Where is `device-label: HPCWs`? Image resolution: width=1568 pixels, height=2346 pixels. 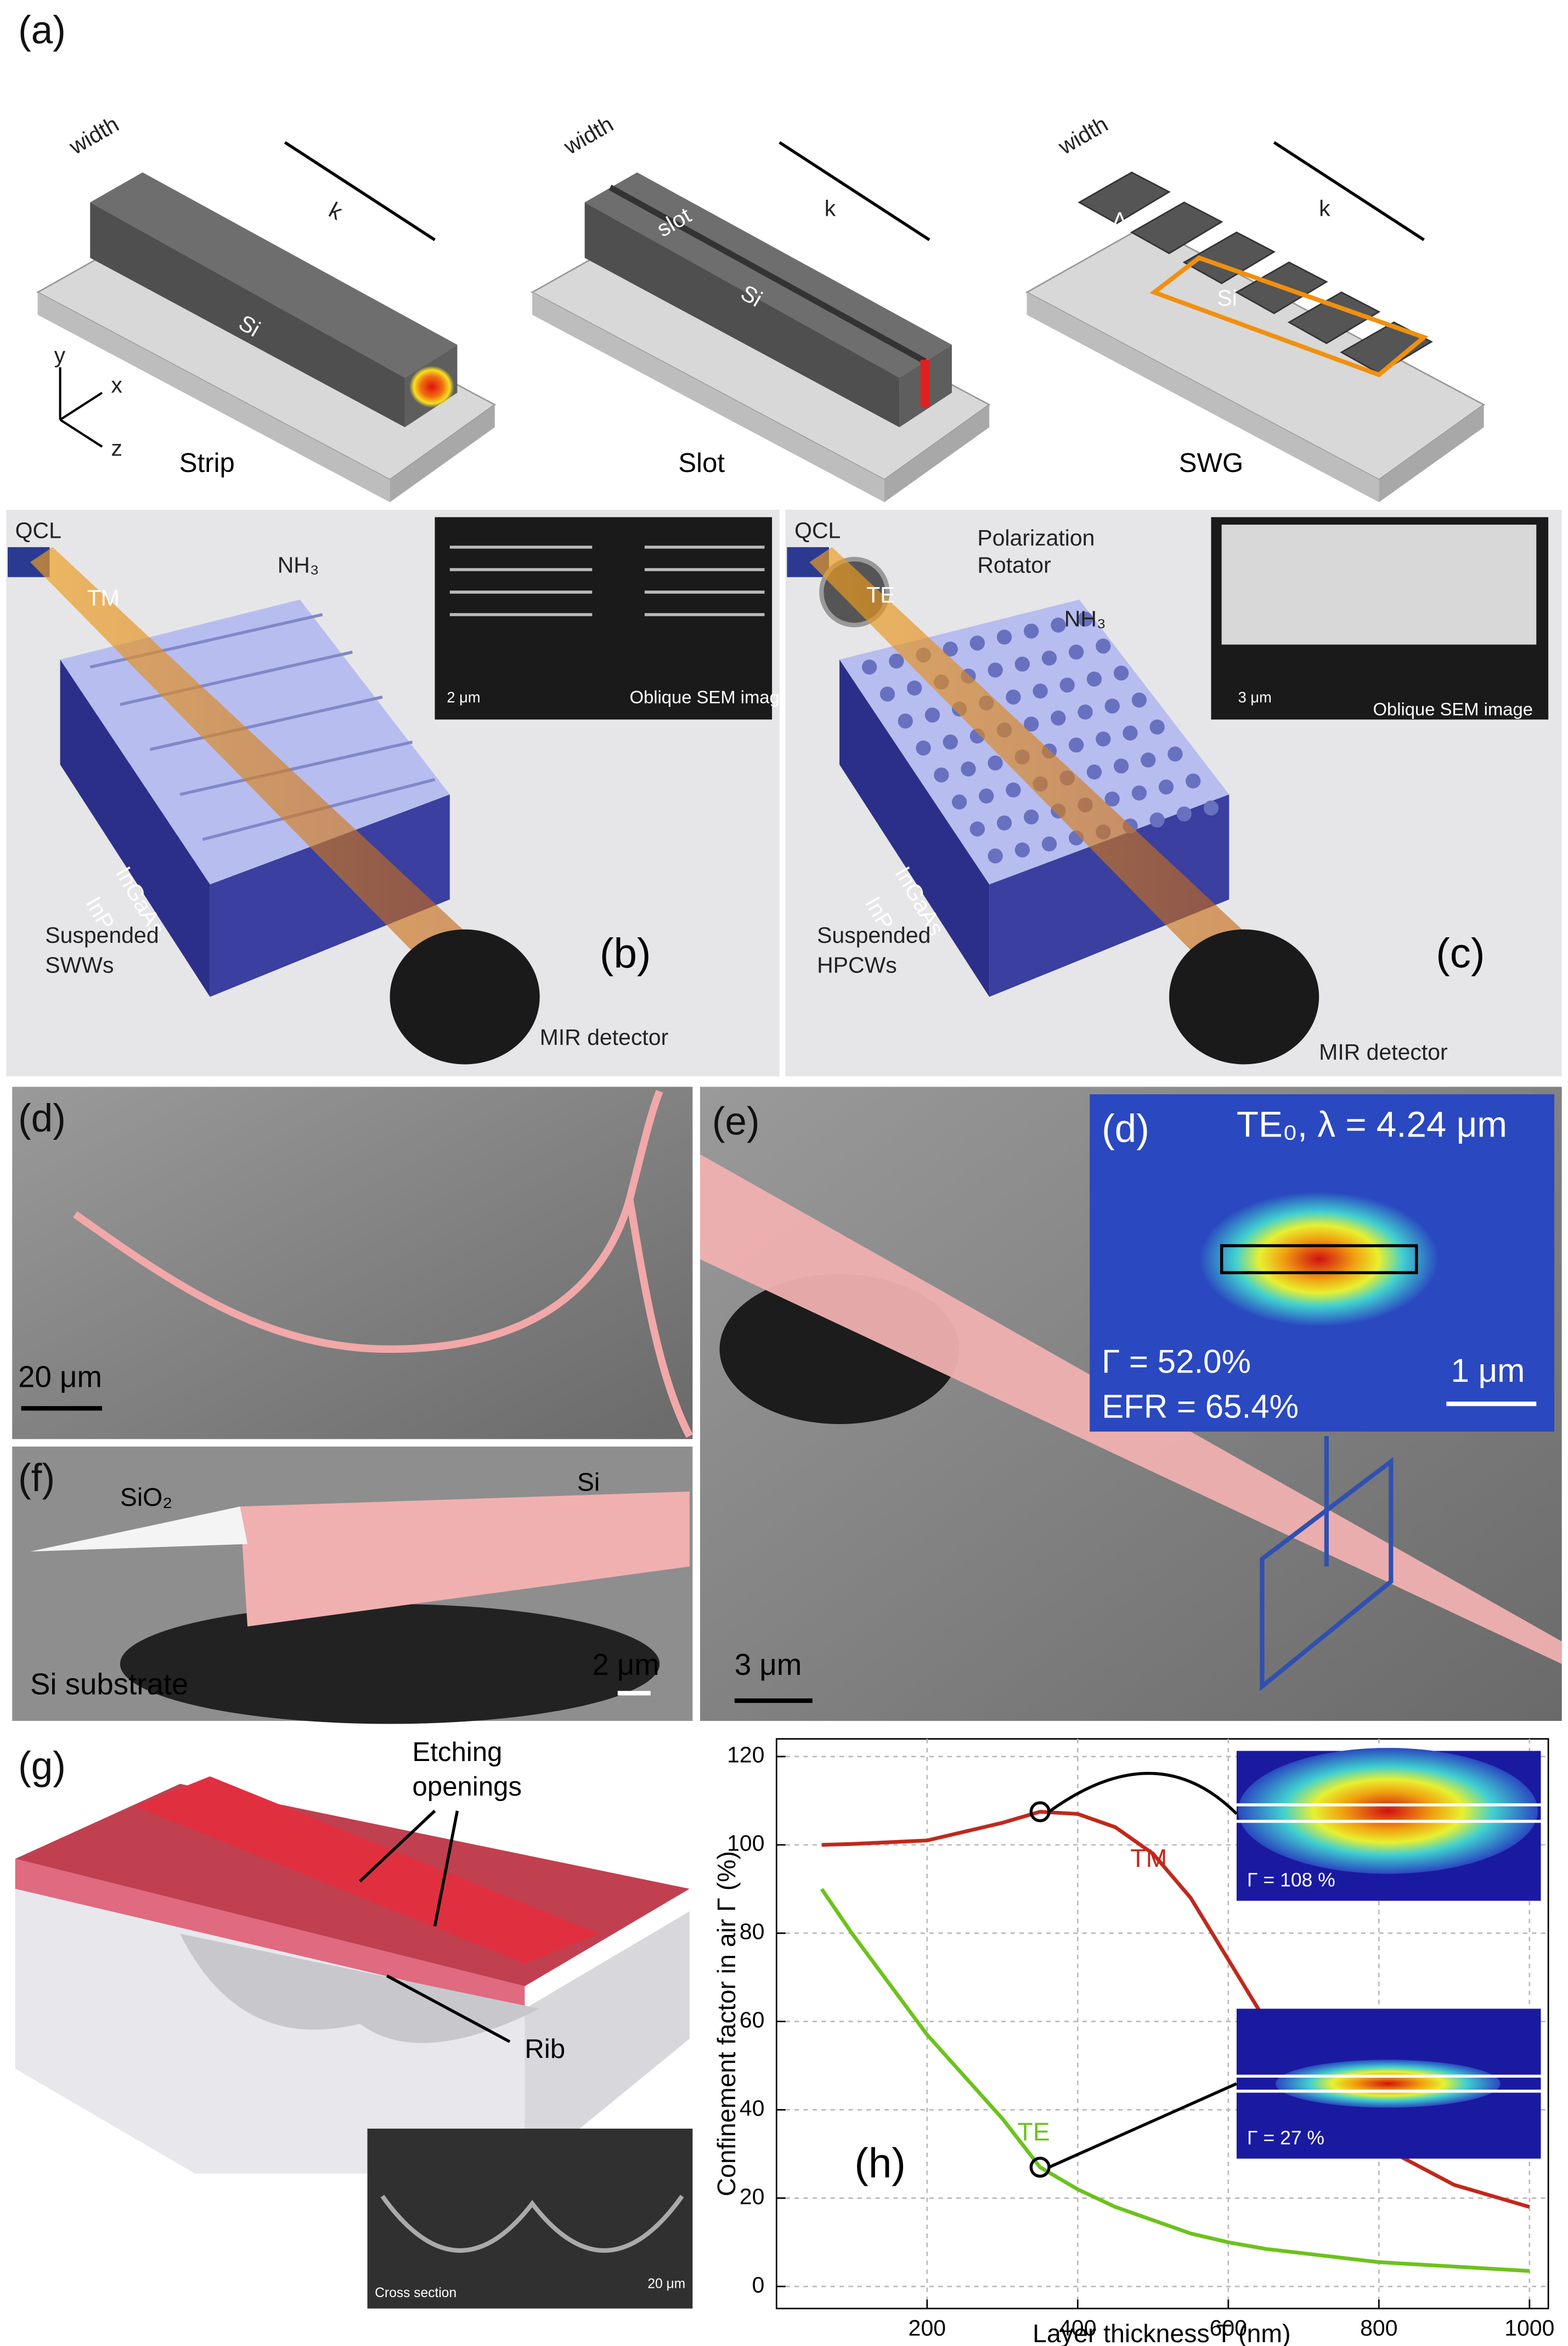 device-label: HPCWs is located at coordinates (857, 965).